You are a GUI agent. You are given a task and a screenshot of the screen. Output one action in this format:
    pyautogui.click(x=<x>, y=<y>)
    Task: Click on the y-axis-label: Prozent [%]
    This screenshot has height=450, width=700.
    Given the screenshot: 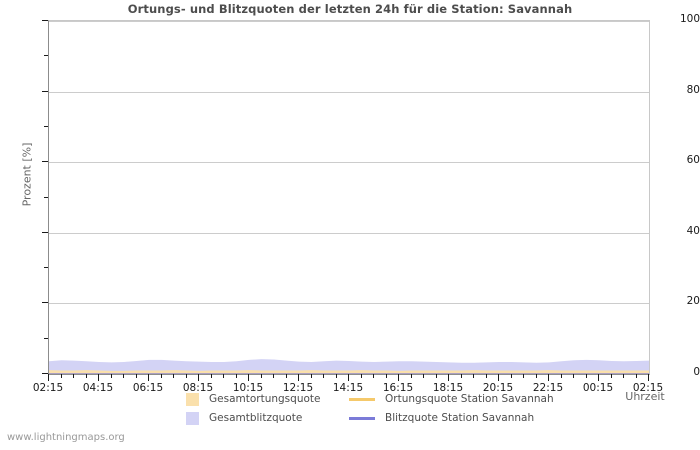 What is the action you would take?
    pyautogui.click(x=27, y=174)
    